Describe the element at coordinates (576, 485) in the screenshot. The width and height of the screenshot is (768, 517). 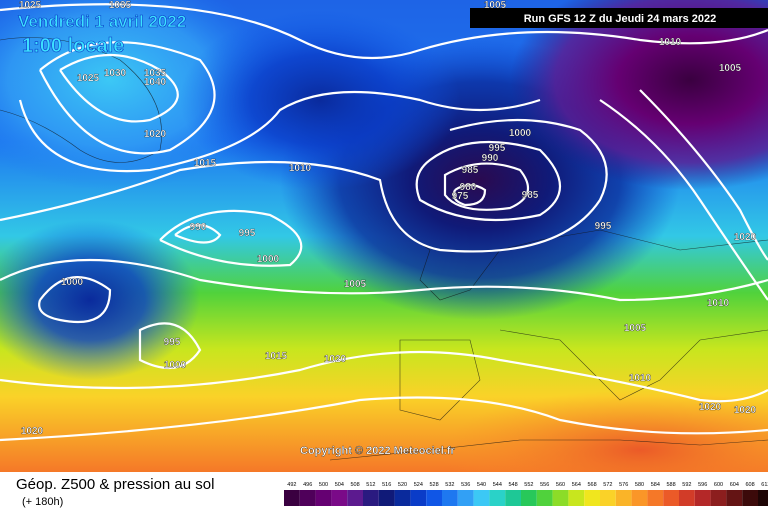
I see `colorbar-label: 564` at that location.